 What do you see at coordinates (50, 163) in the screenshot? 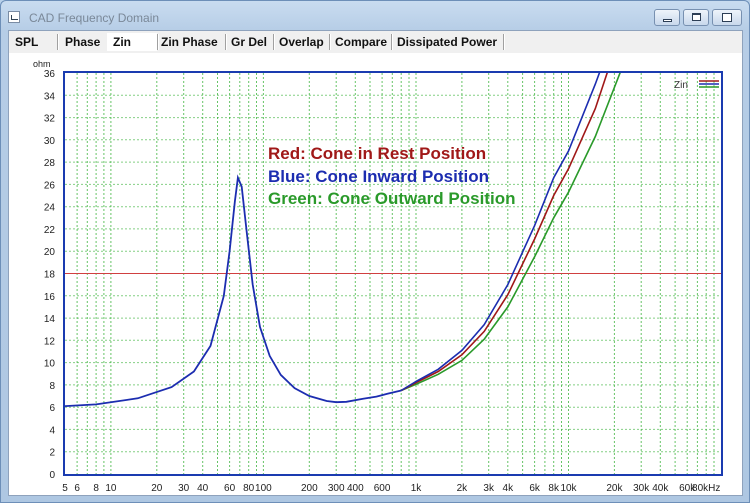
I see `y-tick-label: 28` at bounding box center [50, 163].